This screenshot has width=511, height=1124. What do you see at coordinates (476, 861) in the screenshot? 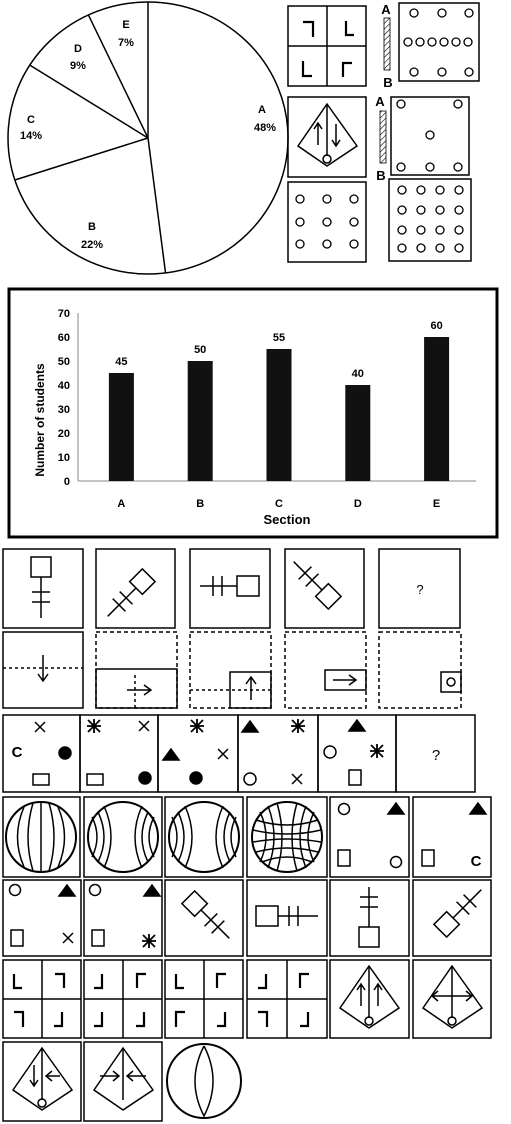
I see `corner-letter-c: C` at bounding box center [476, 861].